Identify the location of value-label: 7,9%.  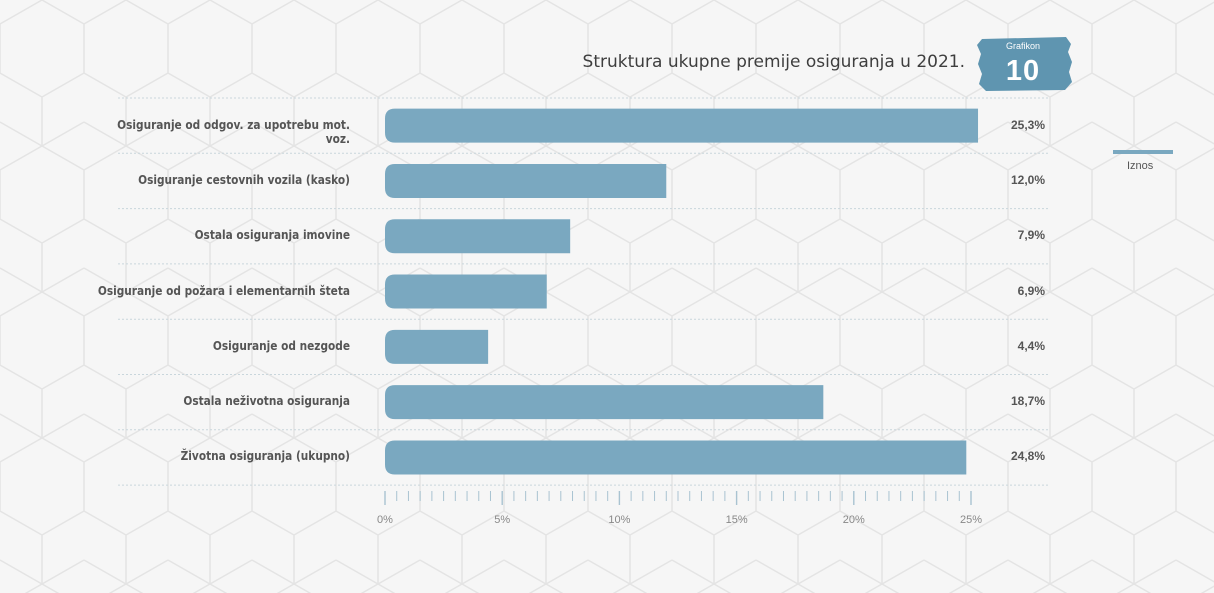
(1031, 235).